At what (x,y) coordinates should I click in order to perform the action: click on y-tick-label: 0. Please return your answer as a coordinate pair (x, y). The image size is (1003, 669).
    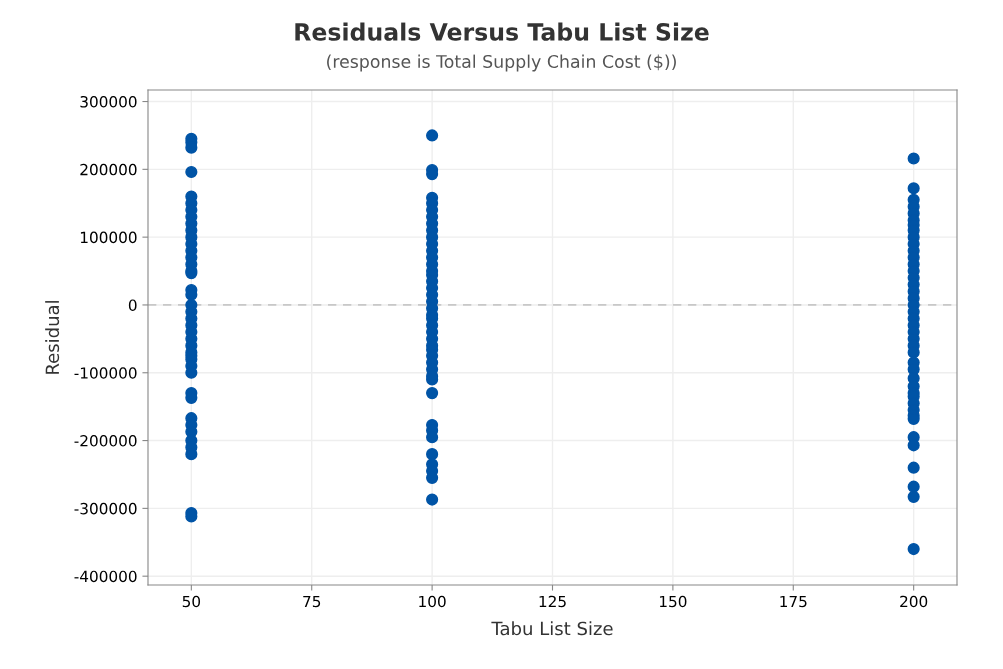
    Looking at the image, I should click on (132, 305).